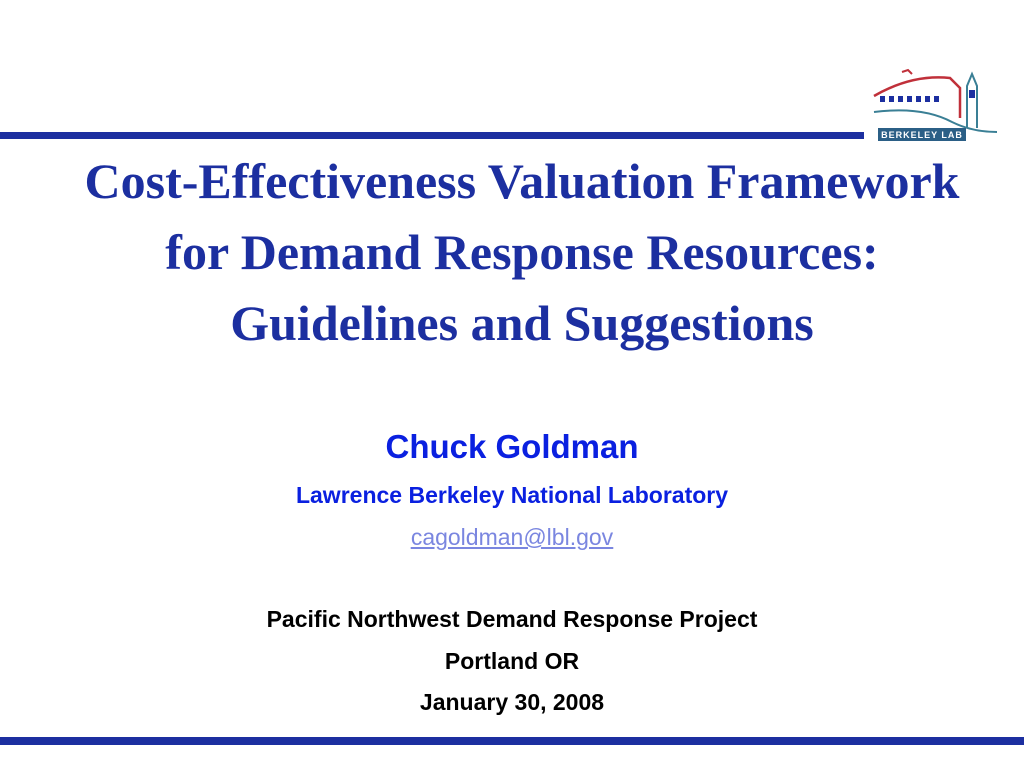  What do you see at coordinates (512, 446) in the screenshot?
I see `author-name: Chuck Goldman` at bounding box center [512, 446].